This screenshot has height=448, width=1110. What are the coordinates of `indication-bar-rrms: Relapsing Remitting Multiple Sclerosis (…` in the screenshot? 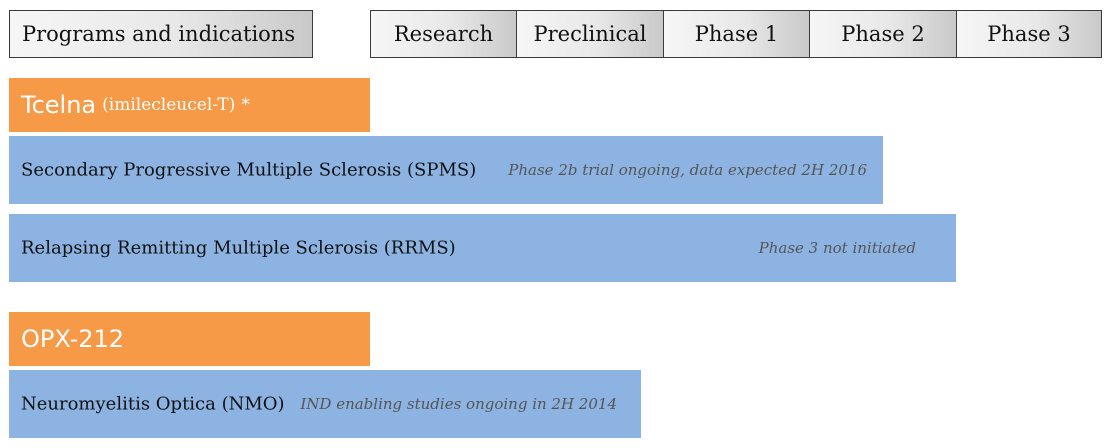 It's located at (482, 248).